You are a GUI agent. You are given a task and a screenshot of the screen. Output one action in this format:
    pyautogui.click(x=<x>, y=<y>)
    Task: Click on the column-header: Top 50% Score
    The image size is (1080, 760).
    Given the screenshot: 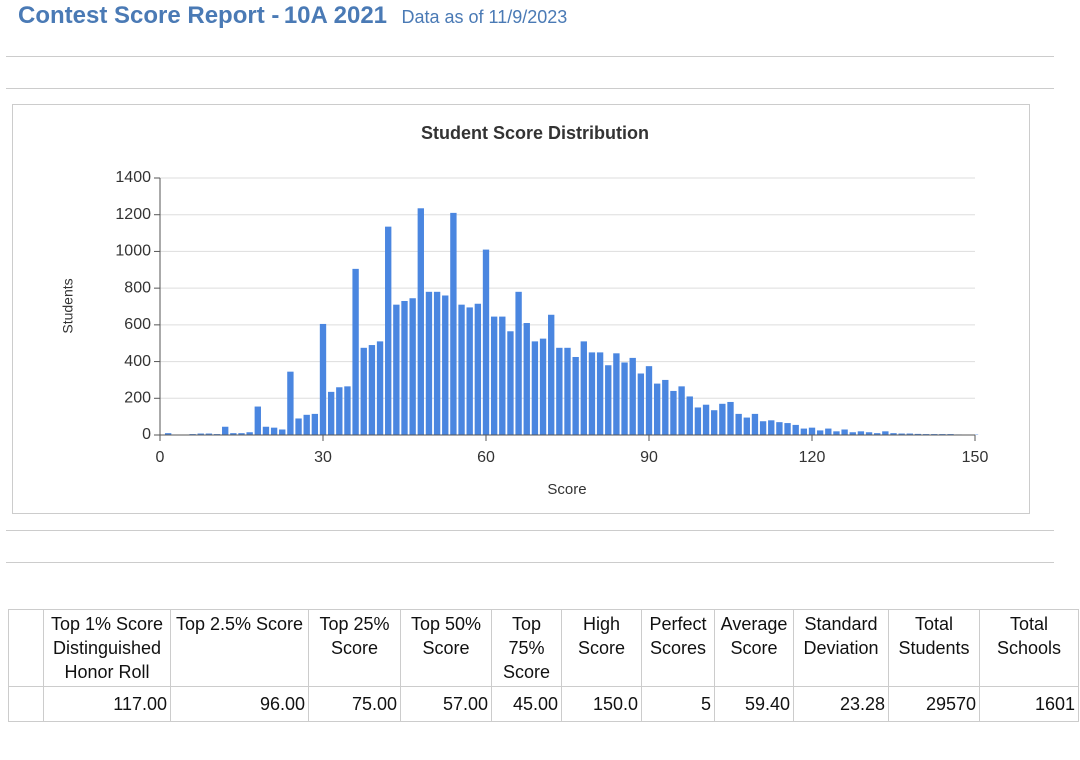 What is the action you would take?
    pyautogui.click(x=446, y=648)
    